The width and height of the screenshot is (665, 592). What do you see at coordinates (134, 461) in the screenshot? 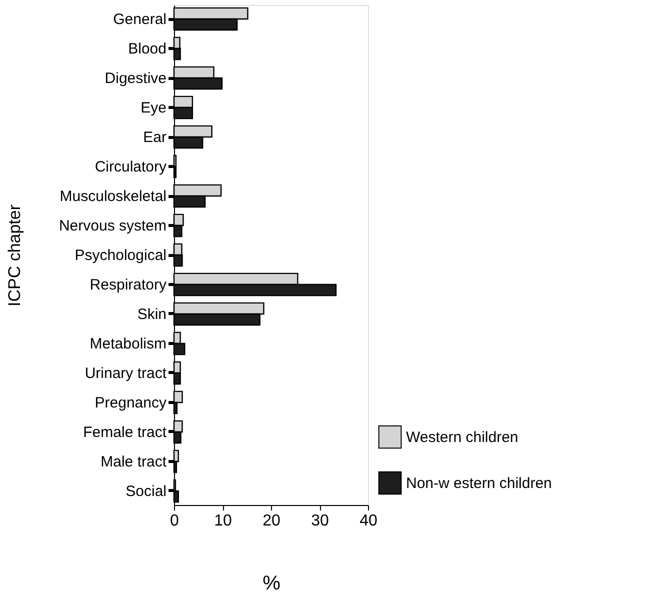
I see `y-tick-label: Male tract` at bounding box center [134, 461].